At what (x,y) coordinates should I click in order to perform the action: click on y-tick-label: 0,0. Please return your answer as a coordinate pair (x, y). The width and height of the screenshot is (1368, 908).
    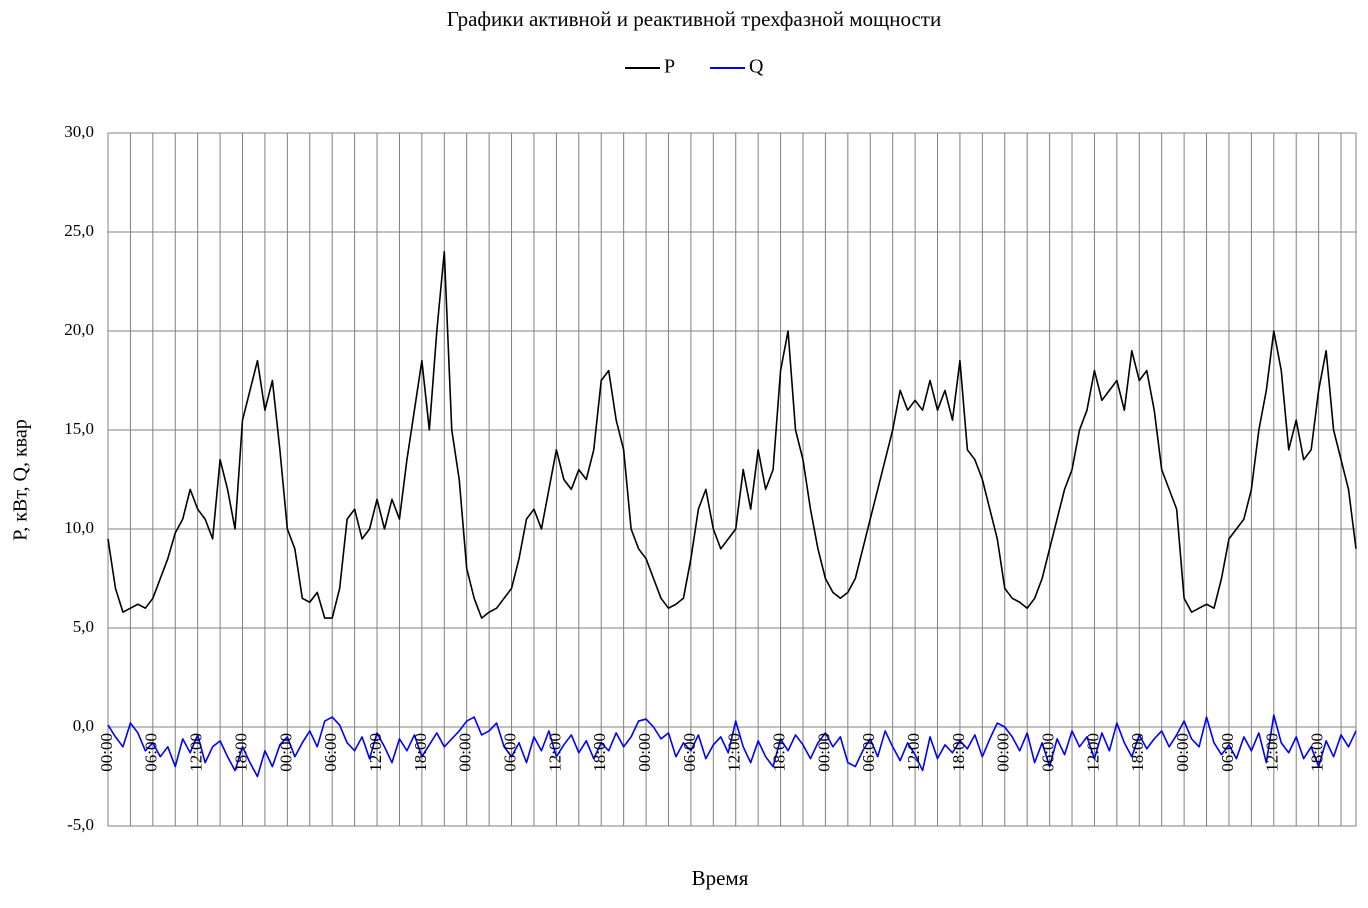
    Looking at the image, I should click on (83, 725).